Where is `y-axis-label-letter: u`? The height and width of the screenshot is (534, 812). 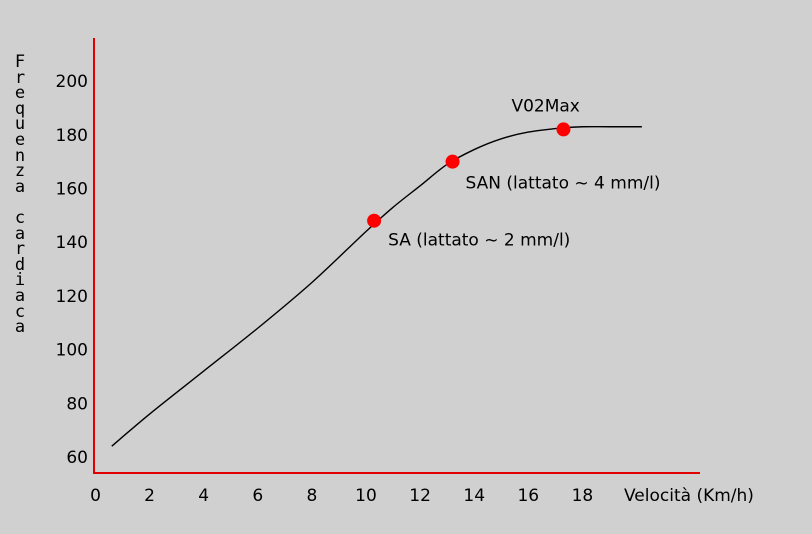
y-axis-label-letter: u is located at coordinates (20, 124).